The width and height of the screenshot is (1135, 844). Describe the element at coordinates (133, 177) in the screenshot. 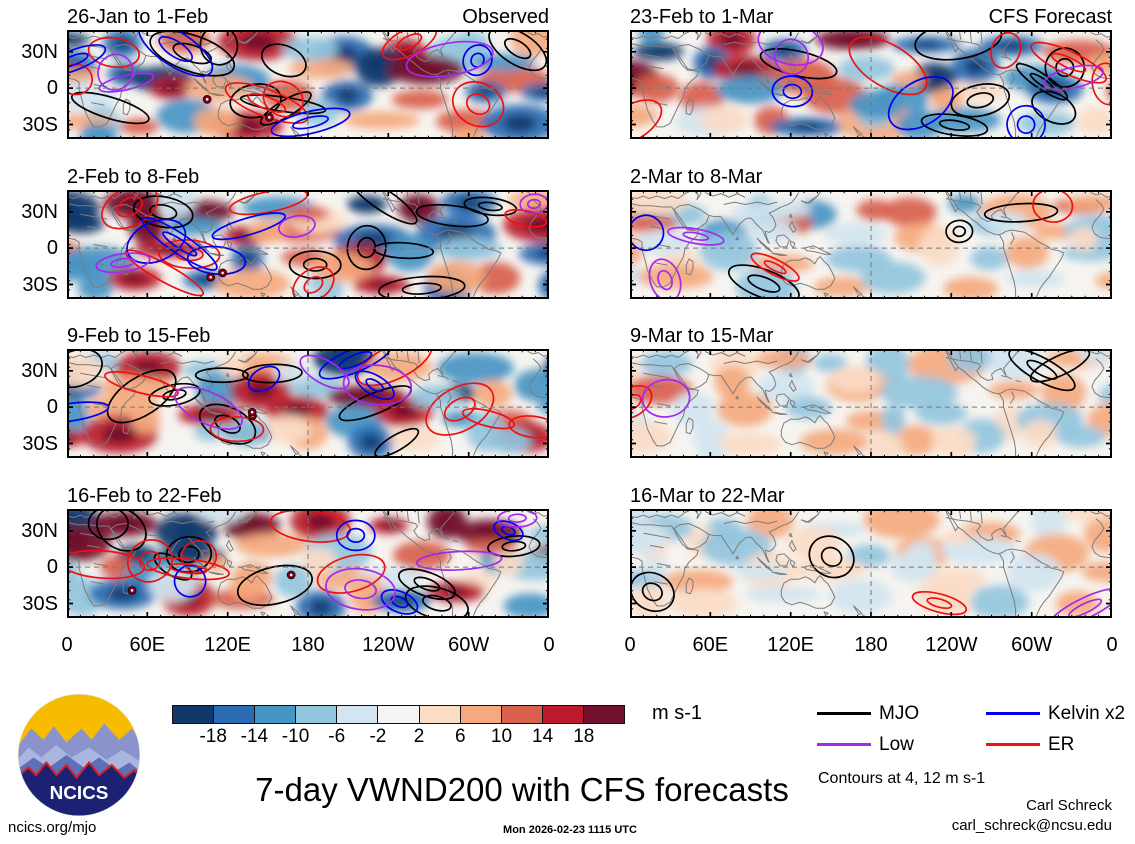

I see `panel-date-label: 2-Feb to 8-Feb` at that location.